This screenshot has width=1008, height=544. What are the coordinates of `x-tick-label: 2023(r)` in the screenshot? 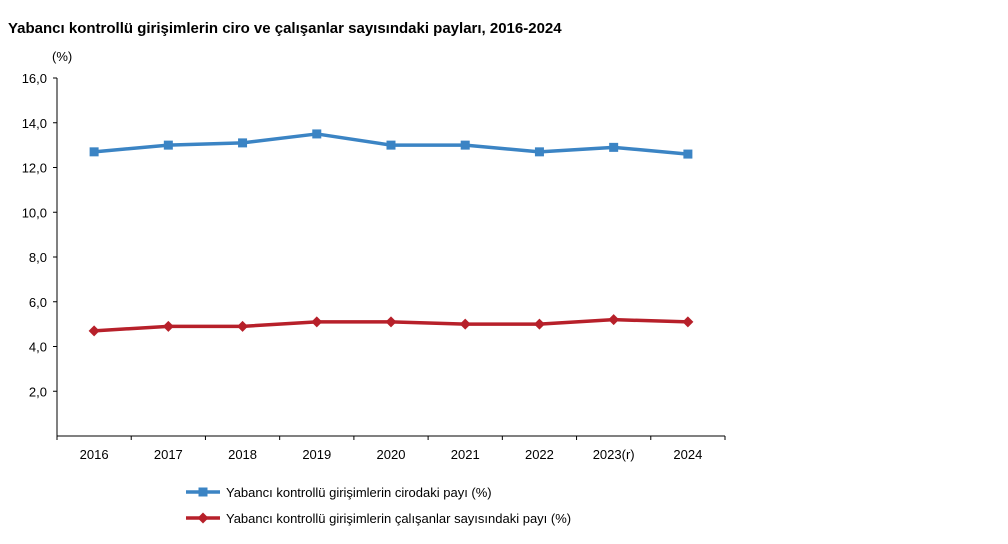 It's located at (614, 454).